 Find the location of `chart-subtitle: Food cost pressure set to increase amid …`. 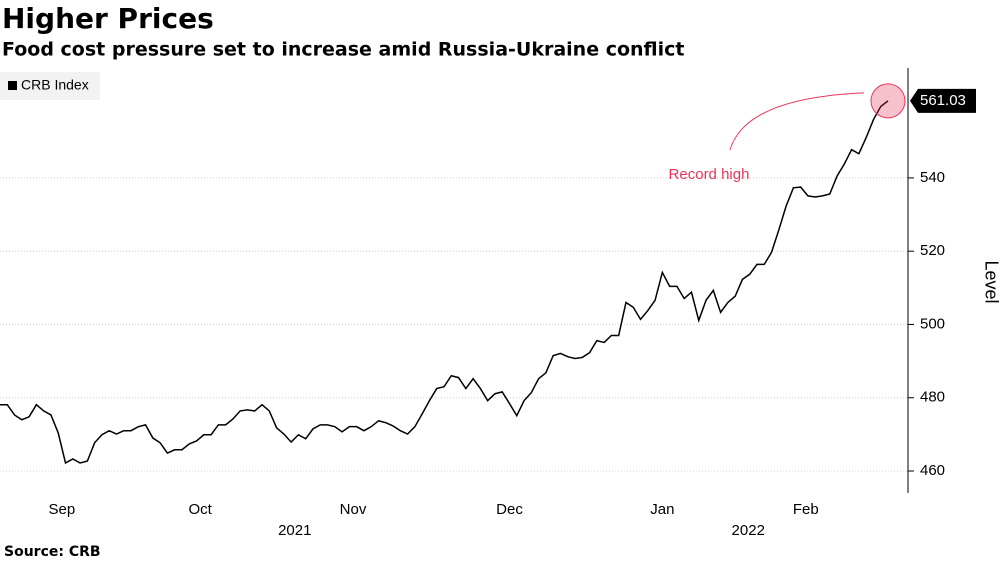

chart-subtitle: Food cost pressure set to increase amid … is located at coordinates (343, 50).